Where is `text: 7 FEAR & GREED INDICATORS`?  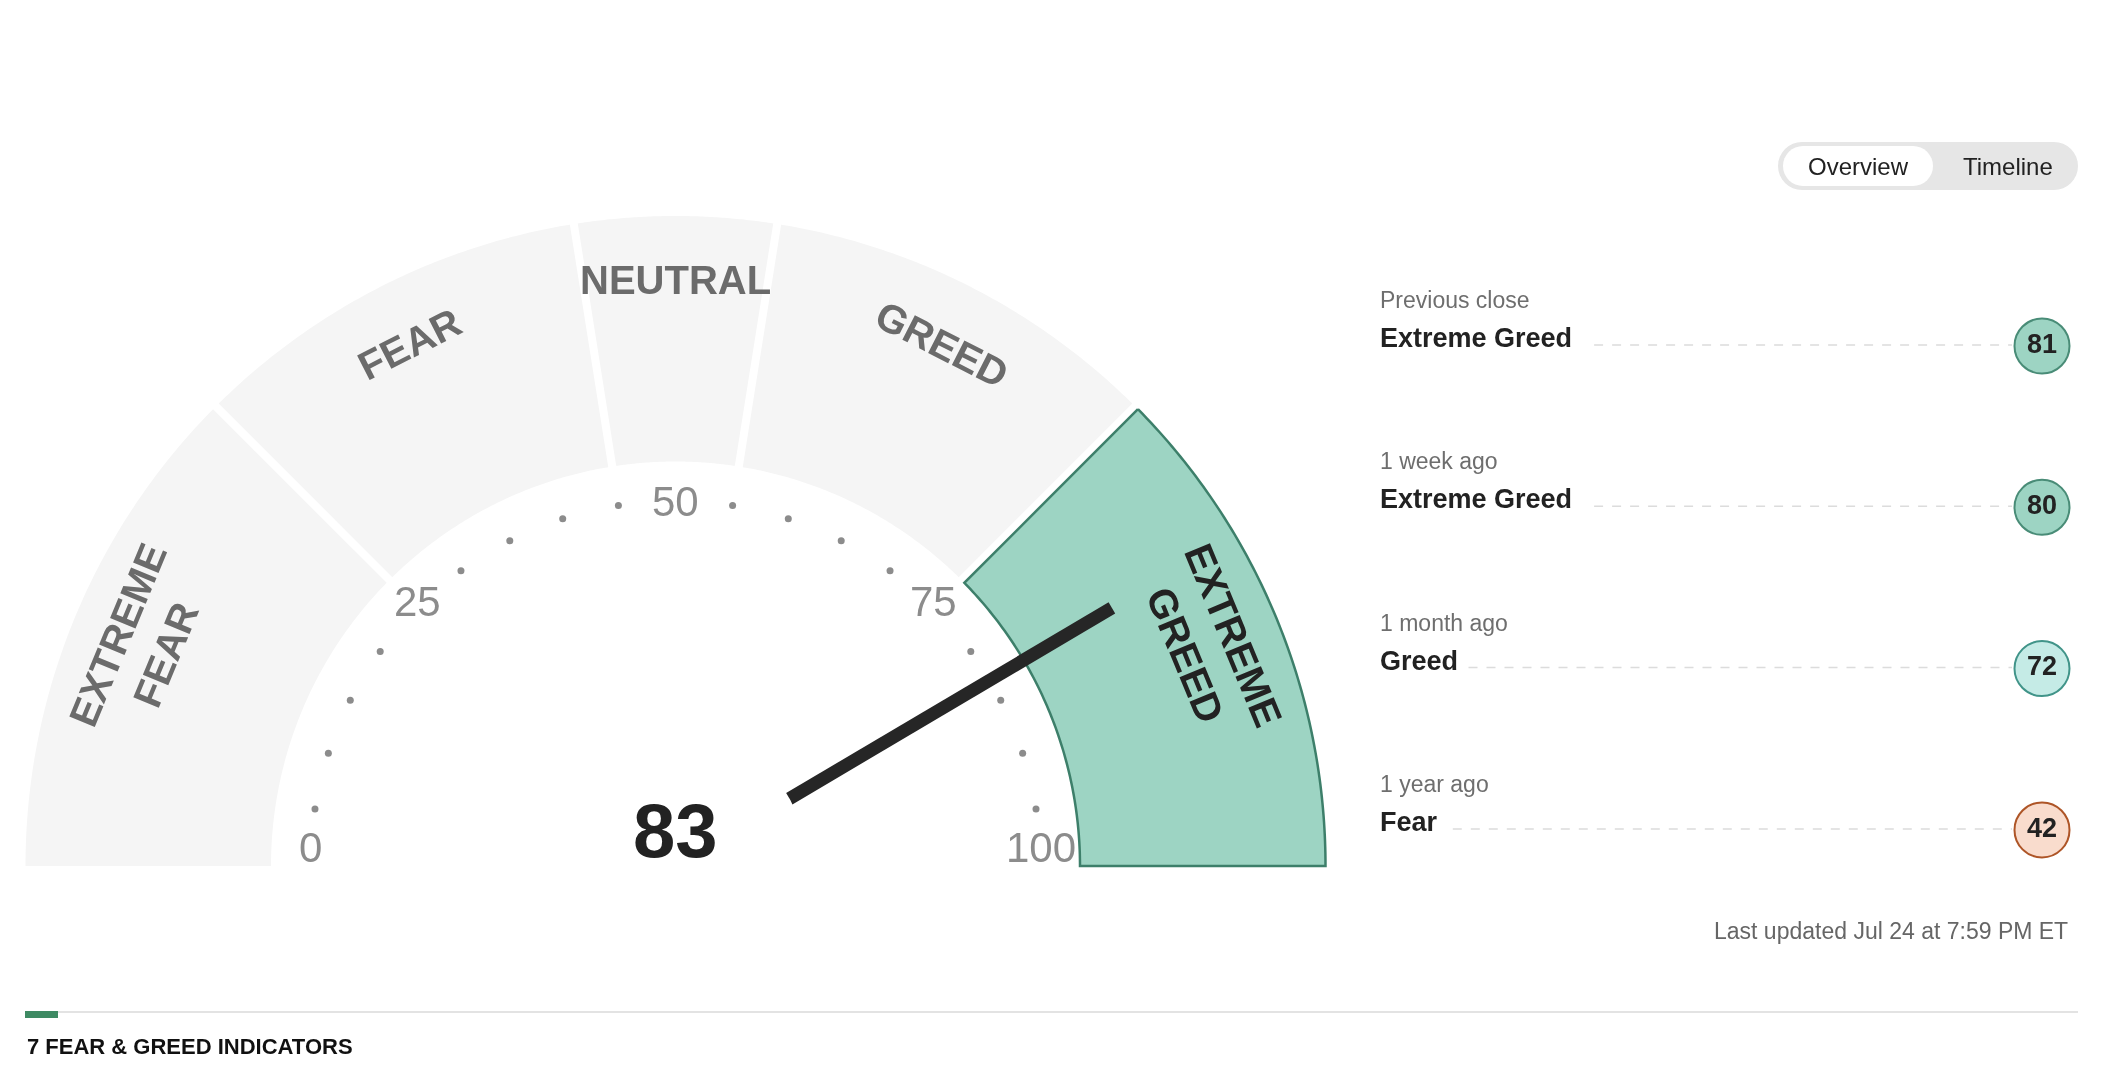
text: 7 FEAR & GREED INDICATORS is located at coordinates (190, 1046).